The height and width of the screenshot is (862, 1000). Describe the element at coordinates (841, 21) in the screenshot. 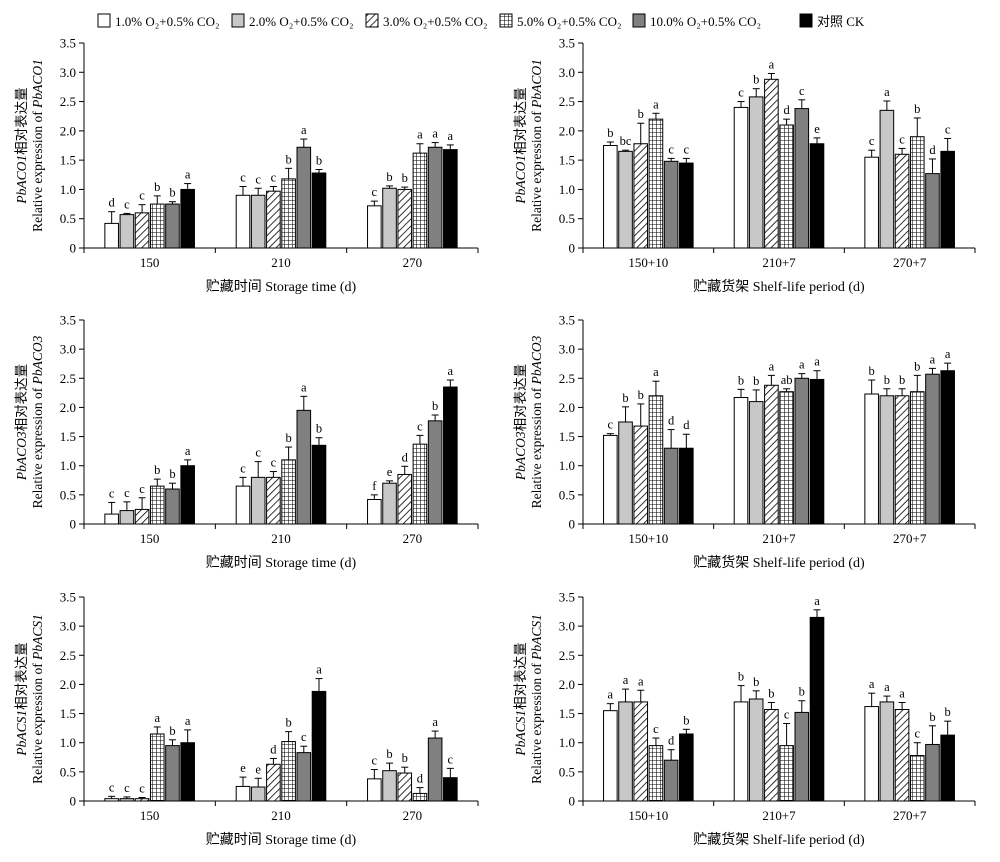

I see `legend-label: 对照 CK` at that location.